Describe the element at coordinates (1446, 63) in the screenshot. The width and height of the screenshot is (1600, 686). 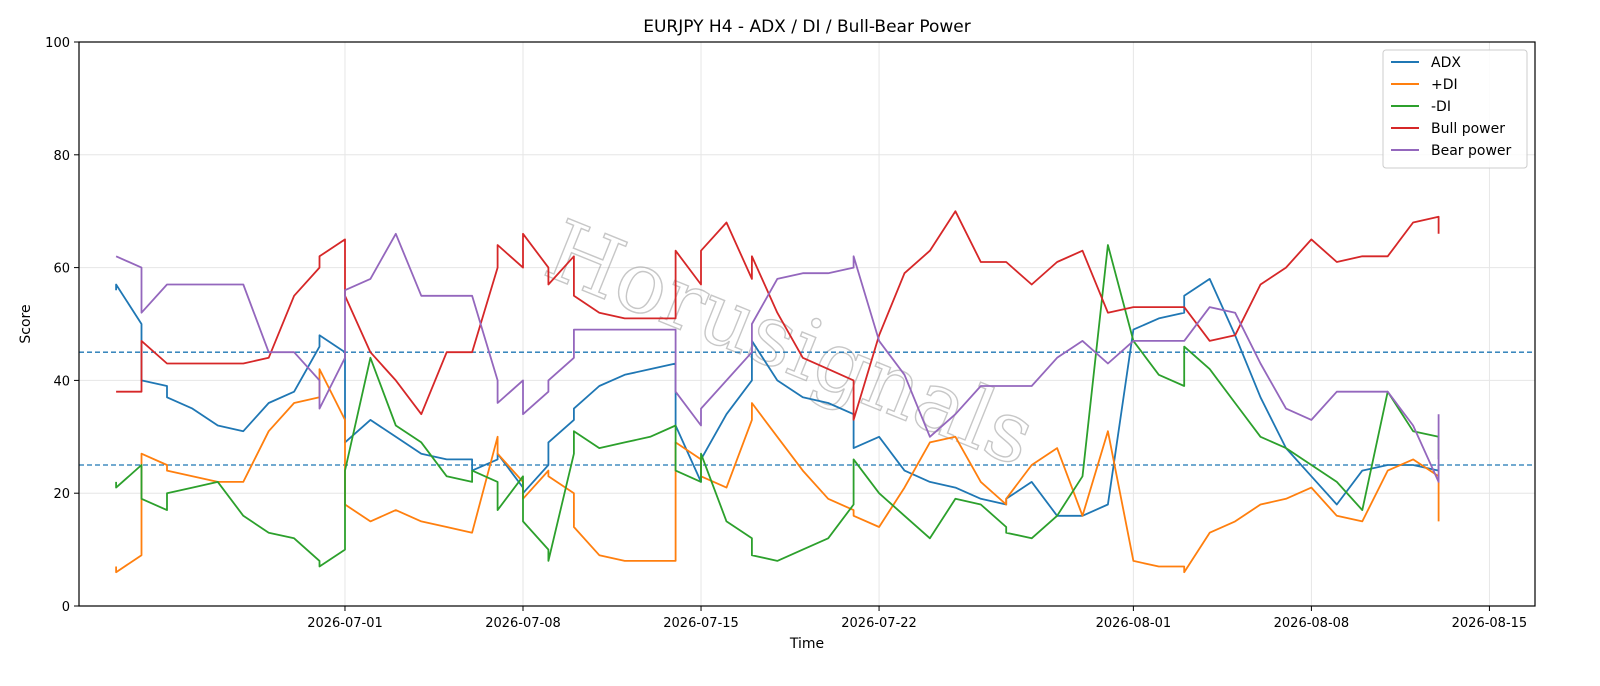
I see `legend-label: ADX` at that location.